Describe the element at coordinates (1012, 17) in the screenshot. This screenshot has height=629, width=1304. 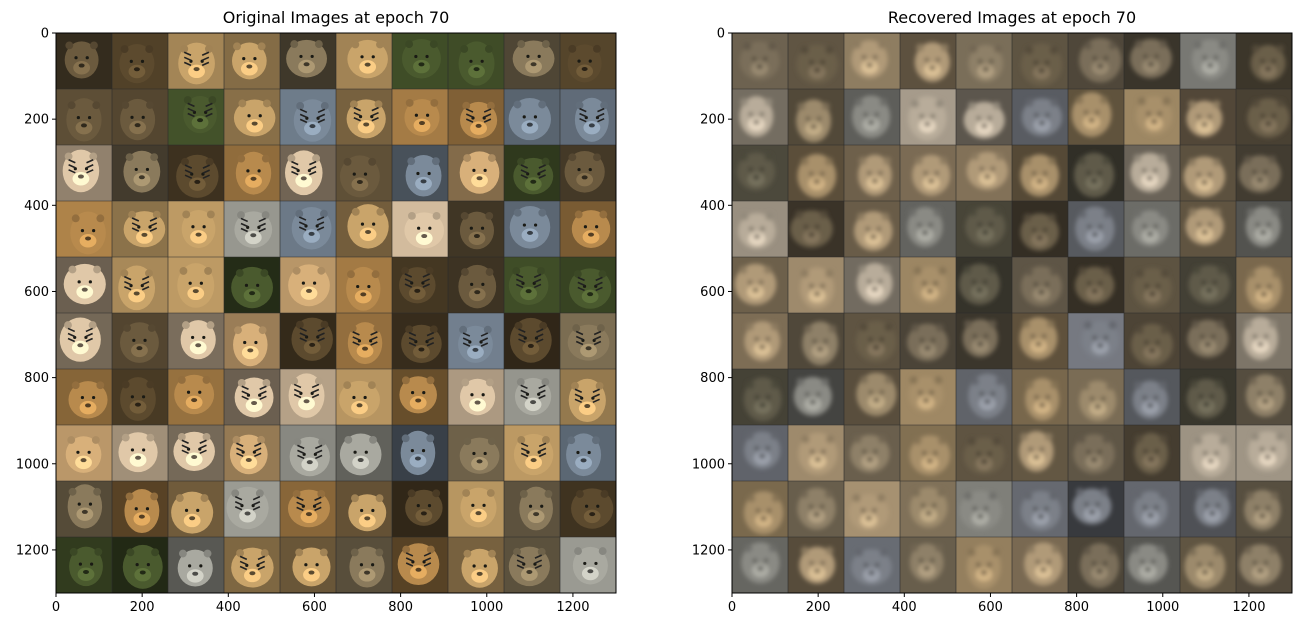
I see `recovered-images-title: Recovered Images at epoch 70` at that location.